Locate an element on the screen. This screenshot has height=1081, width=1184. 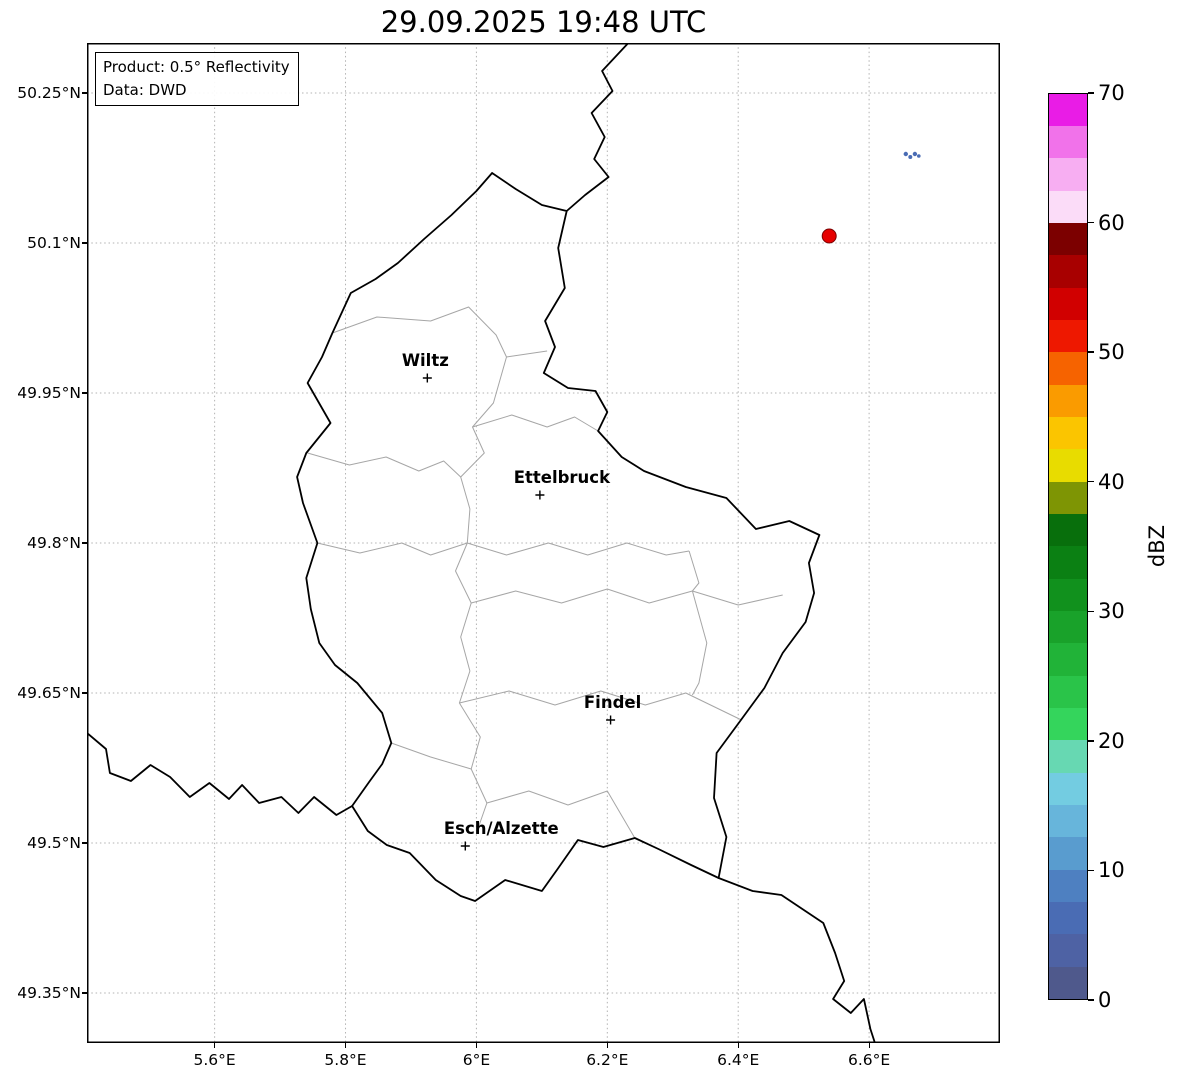
radar-echo-51dbz is located at coordinates (829, 236).